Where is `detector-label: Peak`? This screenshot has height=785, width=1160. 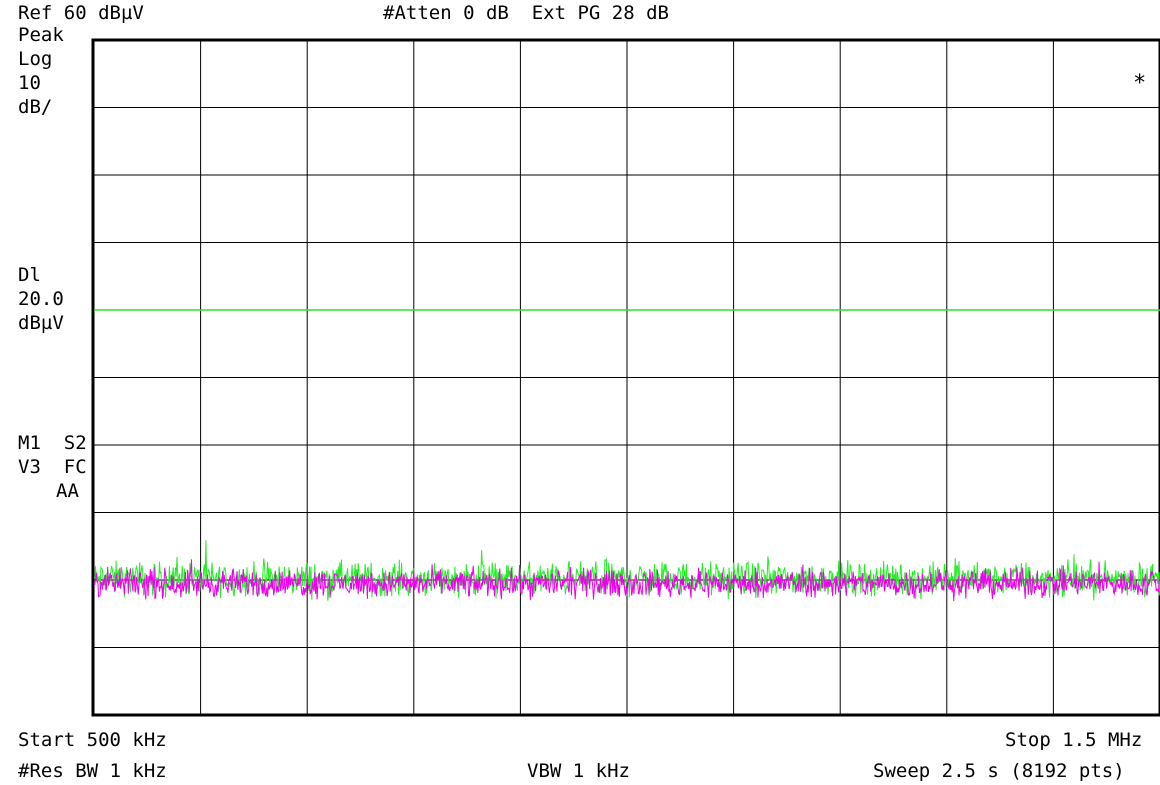
detector-label: Peak is located at coordinates (41, 35).